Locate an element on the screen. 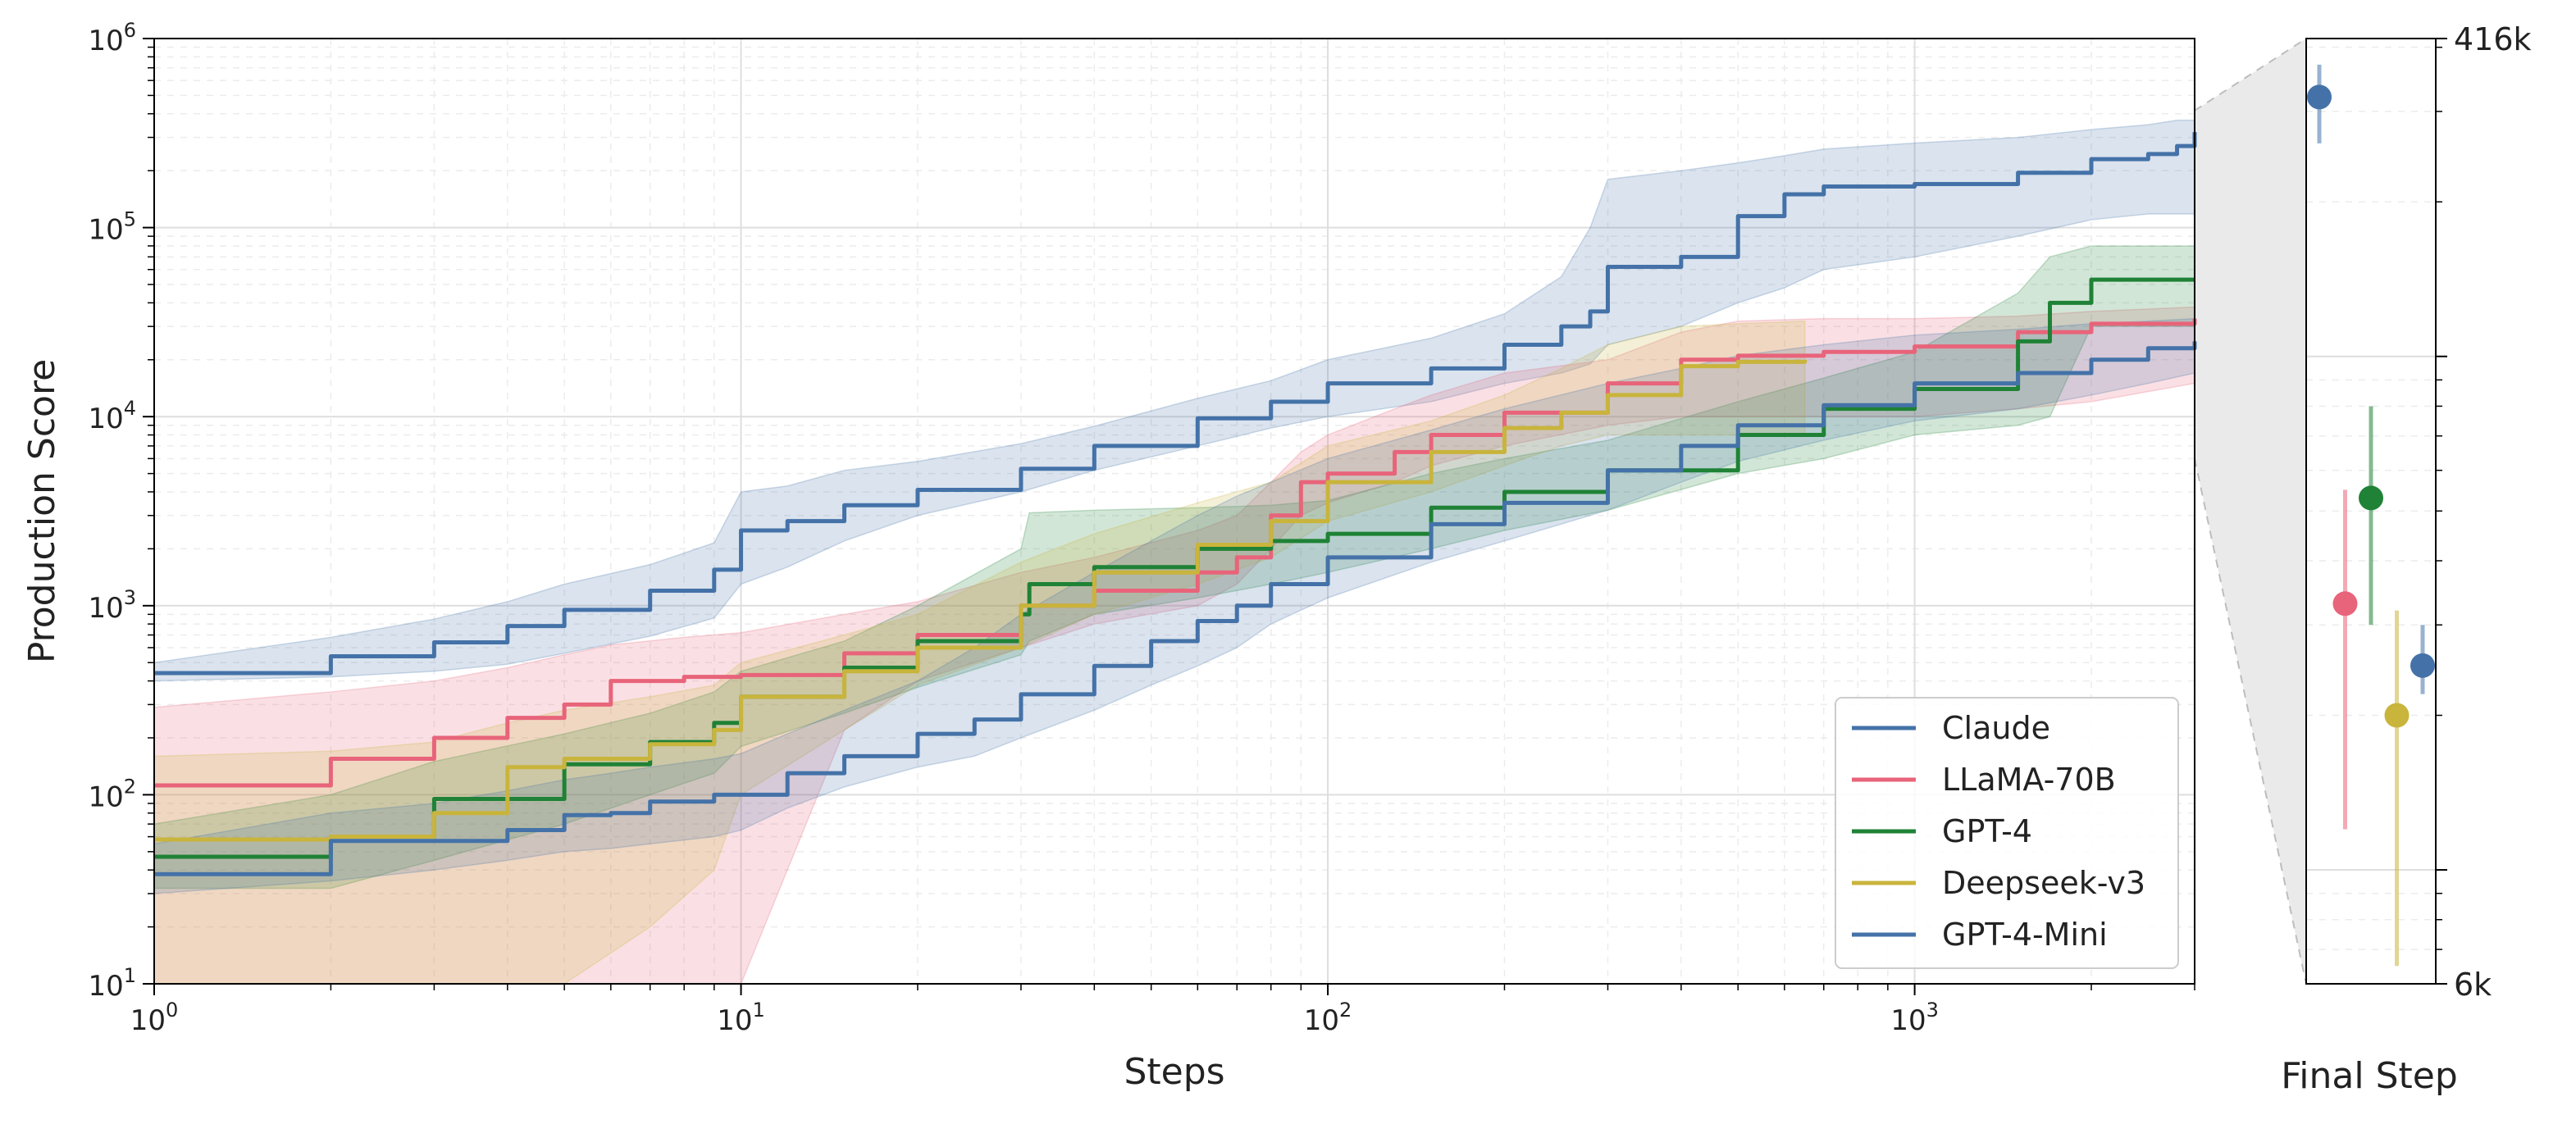 The height and width of the screenshot is (1124, 2576). final-step-panel: 416k 6k Final Step is located at coordinates (2406, 559).